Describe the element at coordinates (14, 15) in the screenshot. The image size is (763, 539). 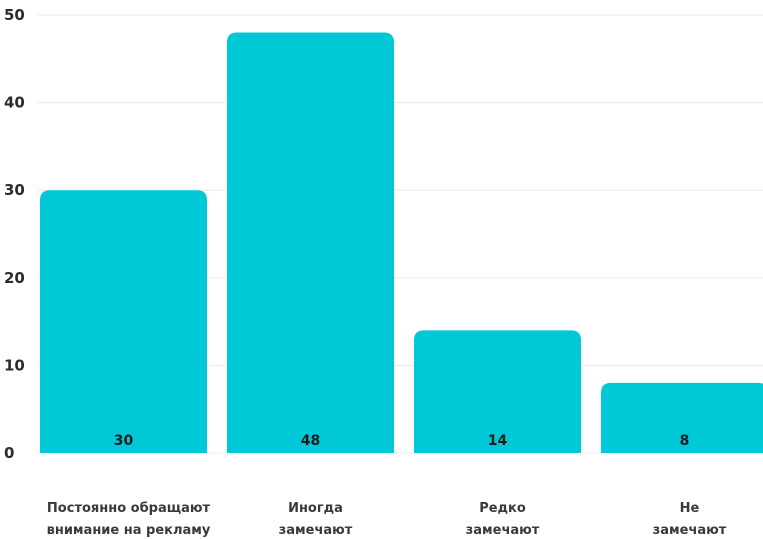
I see `y-tick-label: 50` at that location.